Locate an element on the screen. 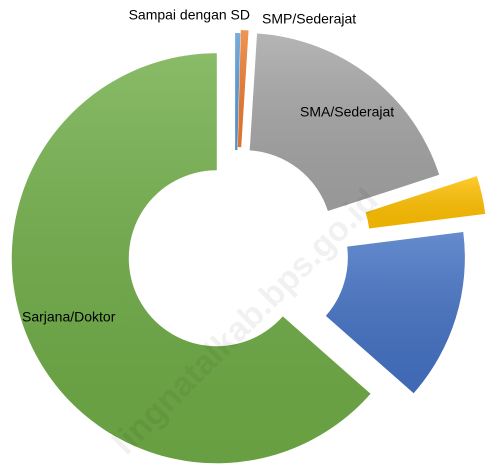 The image size is (498, 471). slice-label: SMP/Sederajat is located at coordinates (309, 19).